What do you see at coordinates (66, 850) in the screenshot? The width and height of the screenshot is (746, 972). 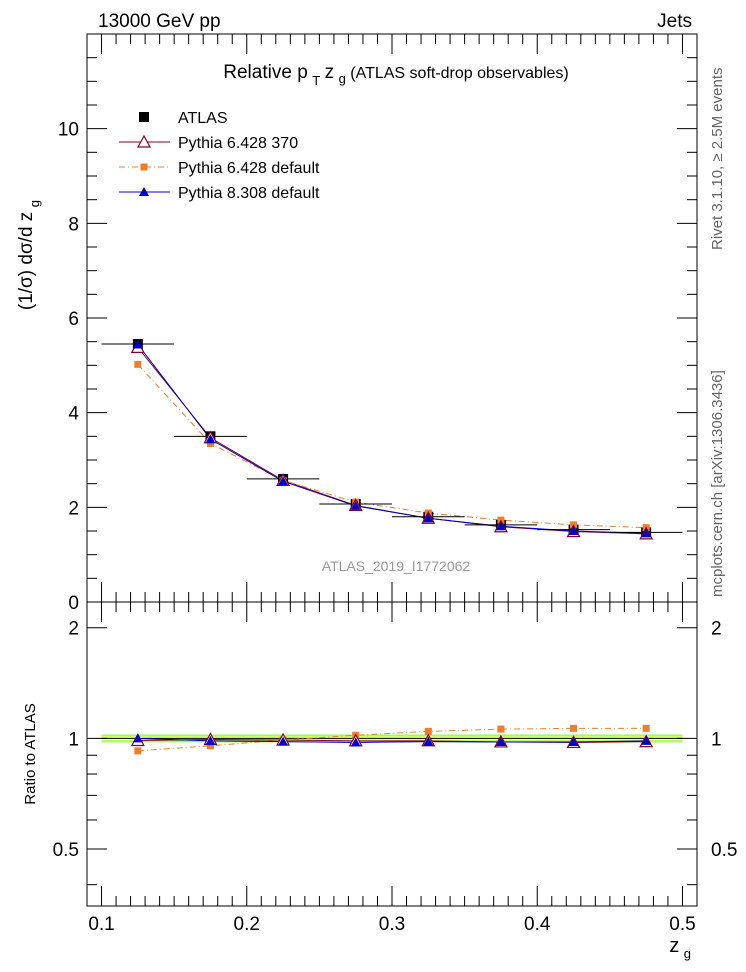 I see `ratio-y-tick-label: 0.5` at bounding box center [66, 850].